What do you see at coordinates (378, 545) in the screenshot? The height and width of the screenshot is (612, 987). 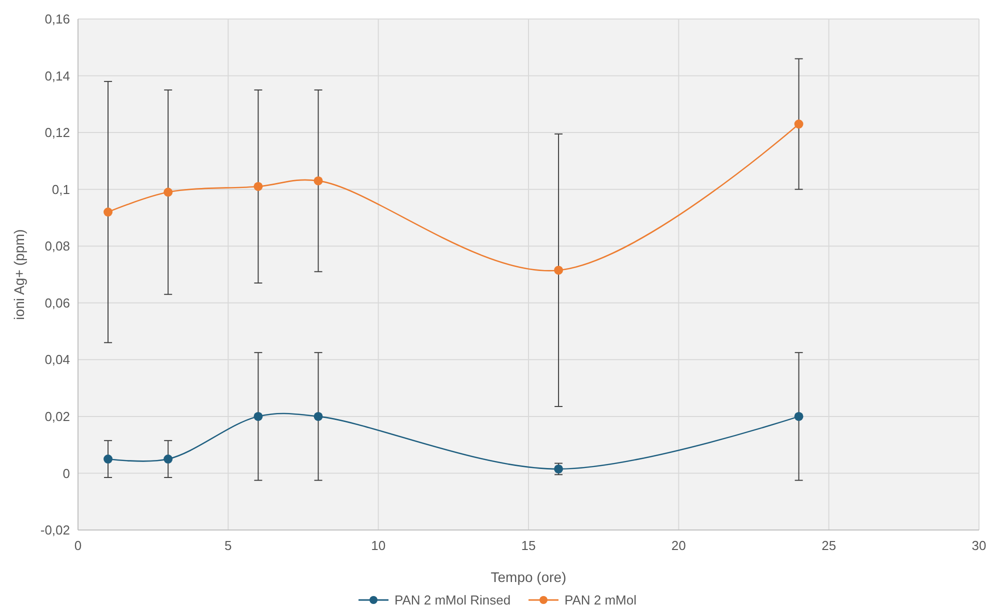 I see `x-tick-label: 10` at bounding box center [378, 545].